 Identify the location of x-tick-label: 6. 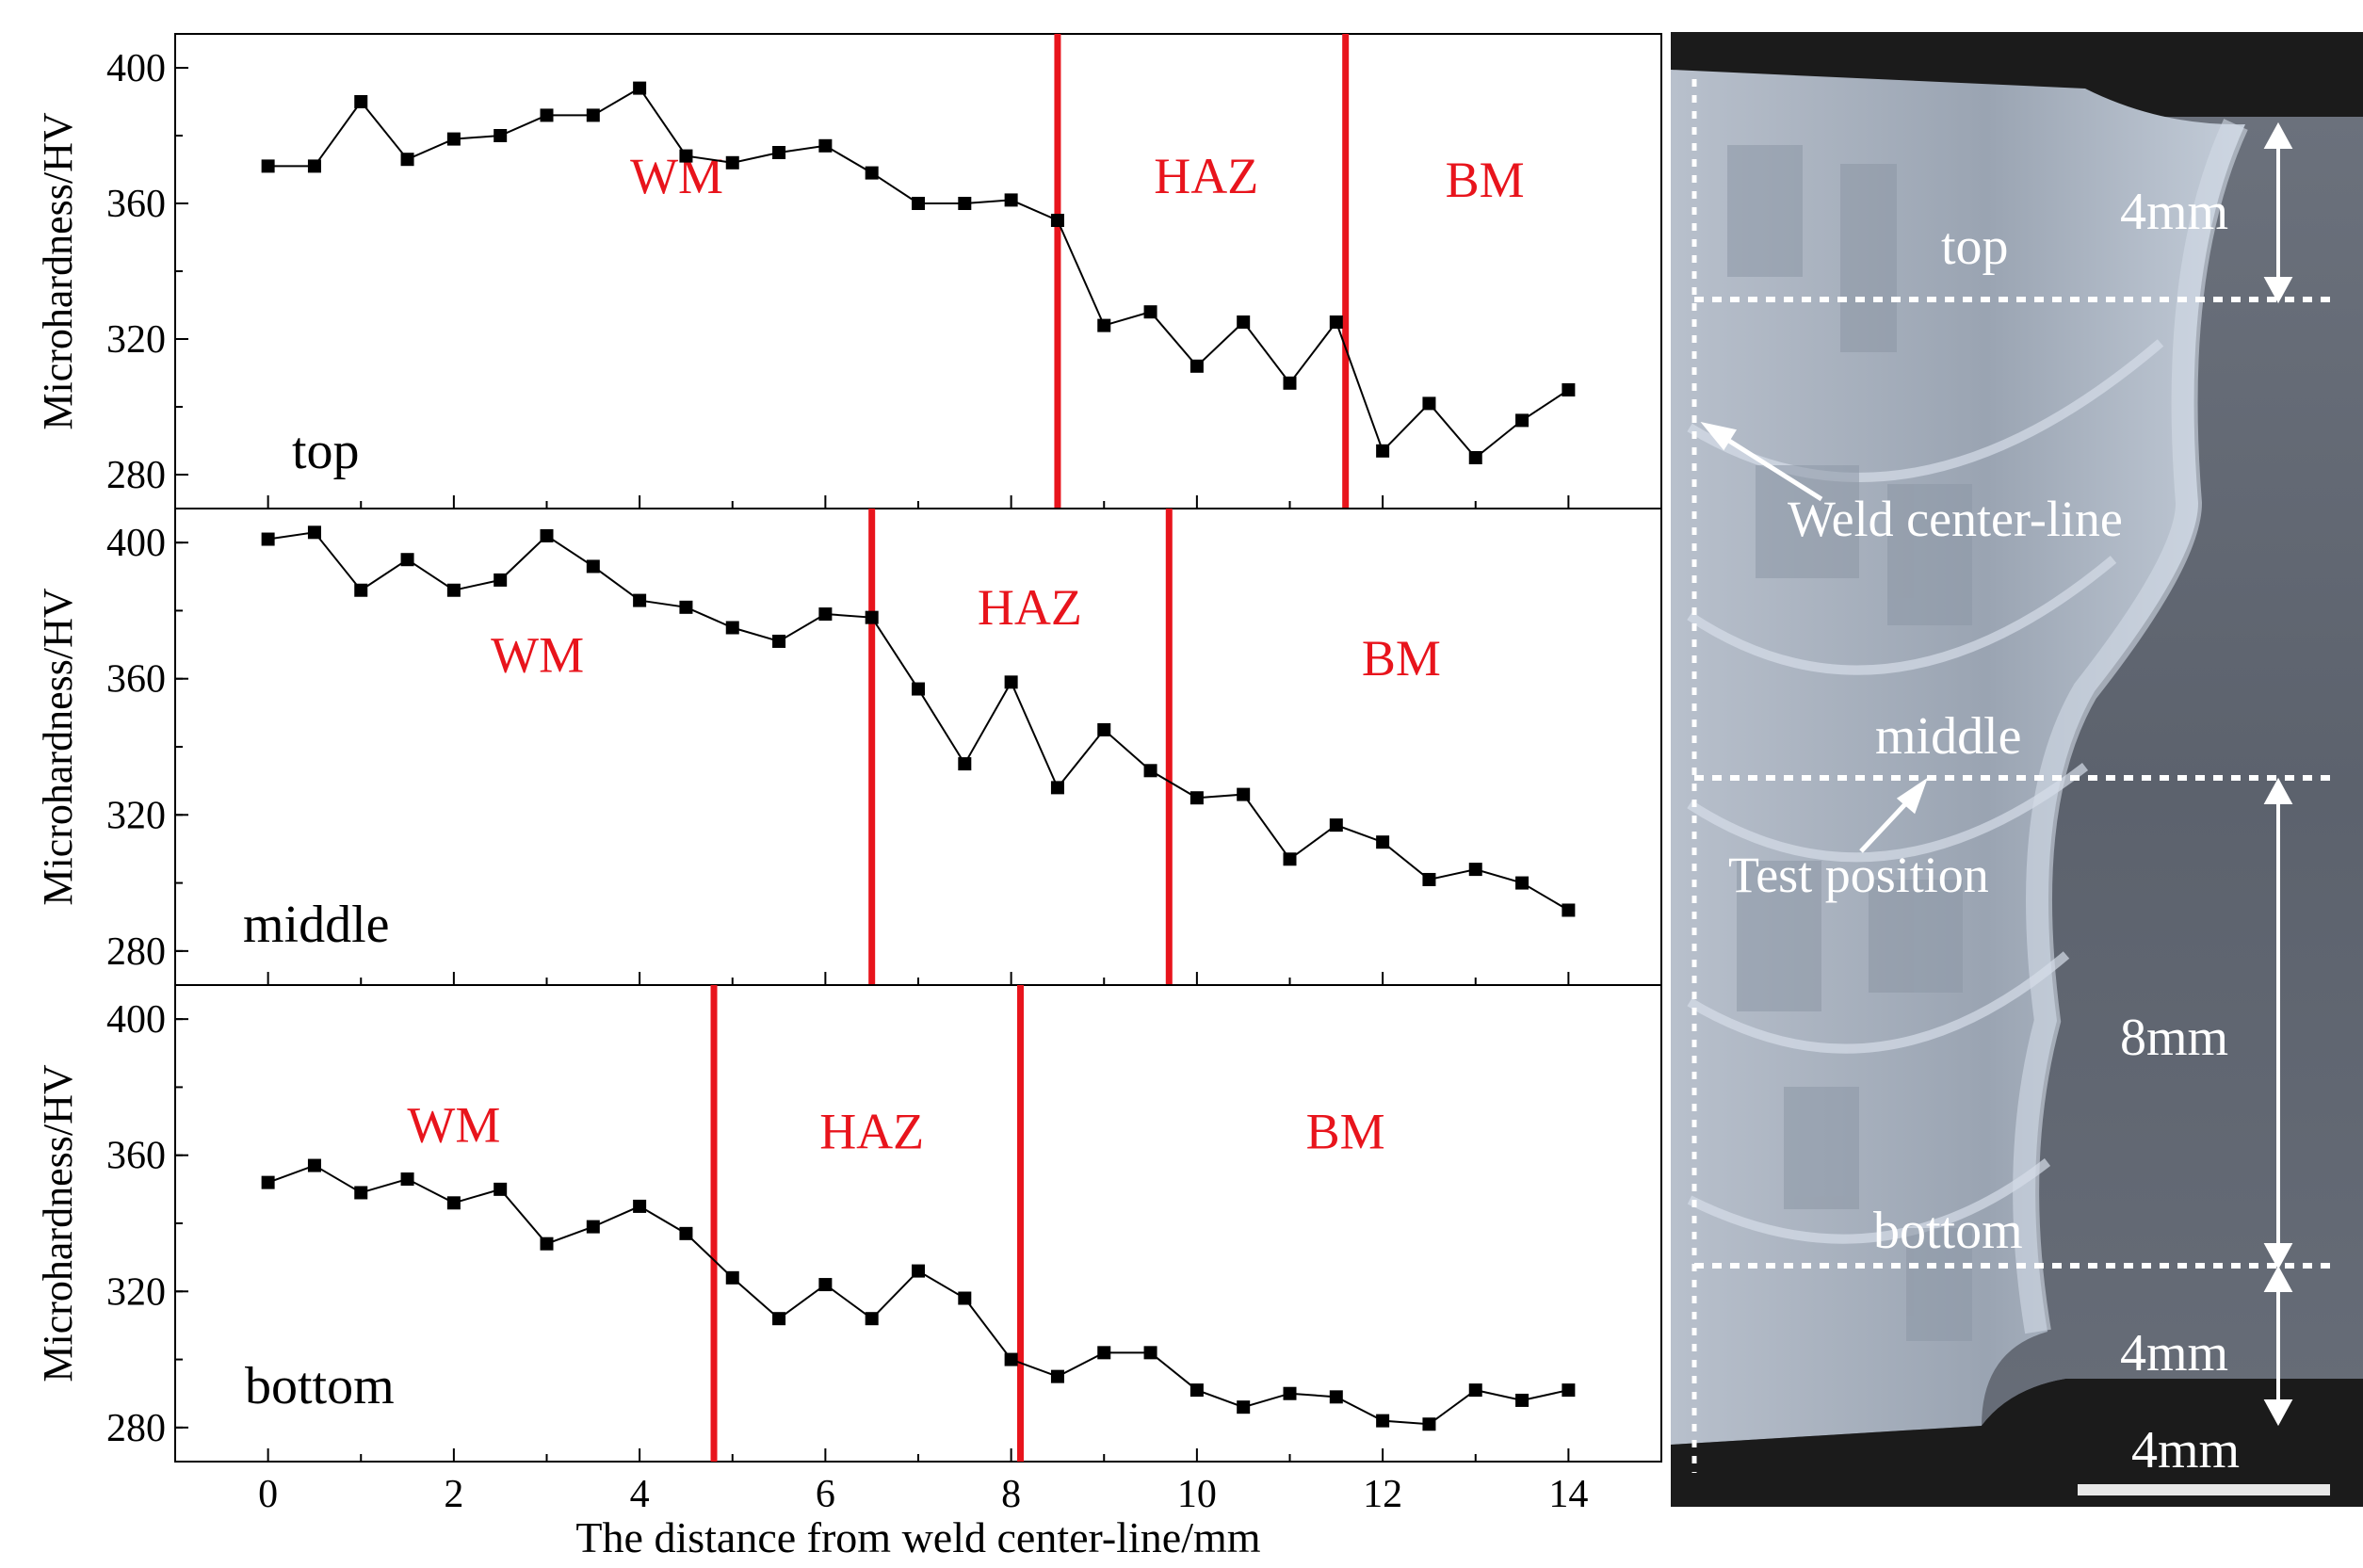
(825, 1494).